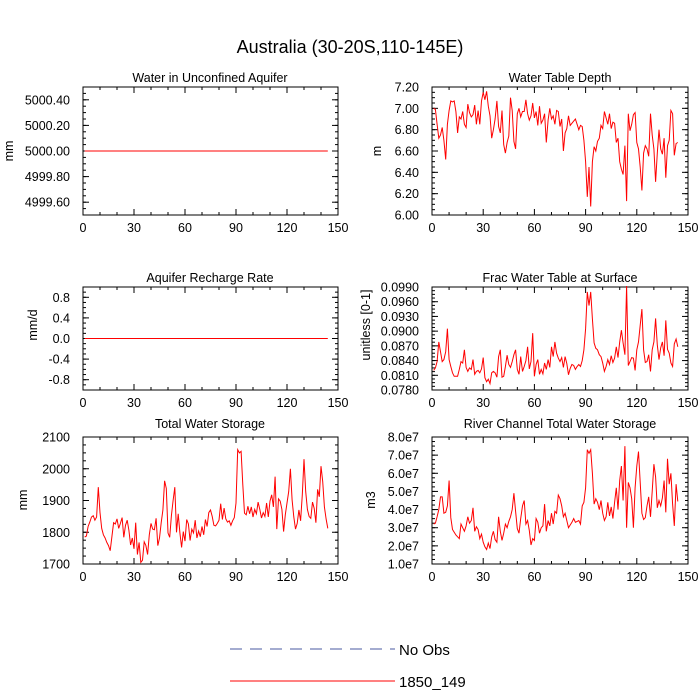 This screenshot has height=700, width=700. What do you see at coordinates (400, 346) in the screenshot?
I see `y-tick-label: 0.0870` at bounding box center [400, 346].